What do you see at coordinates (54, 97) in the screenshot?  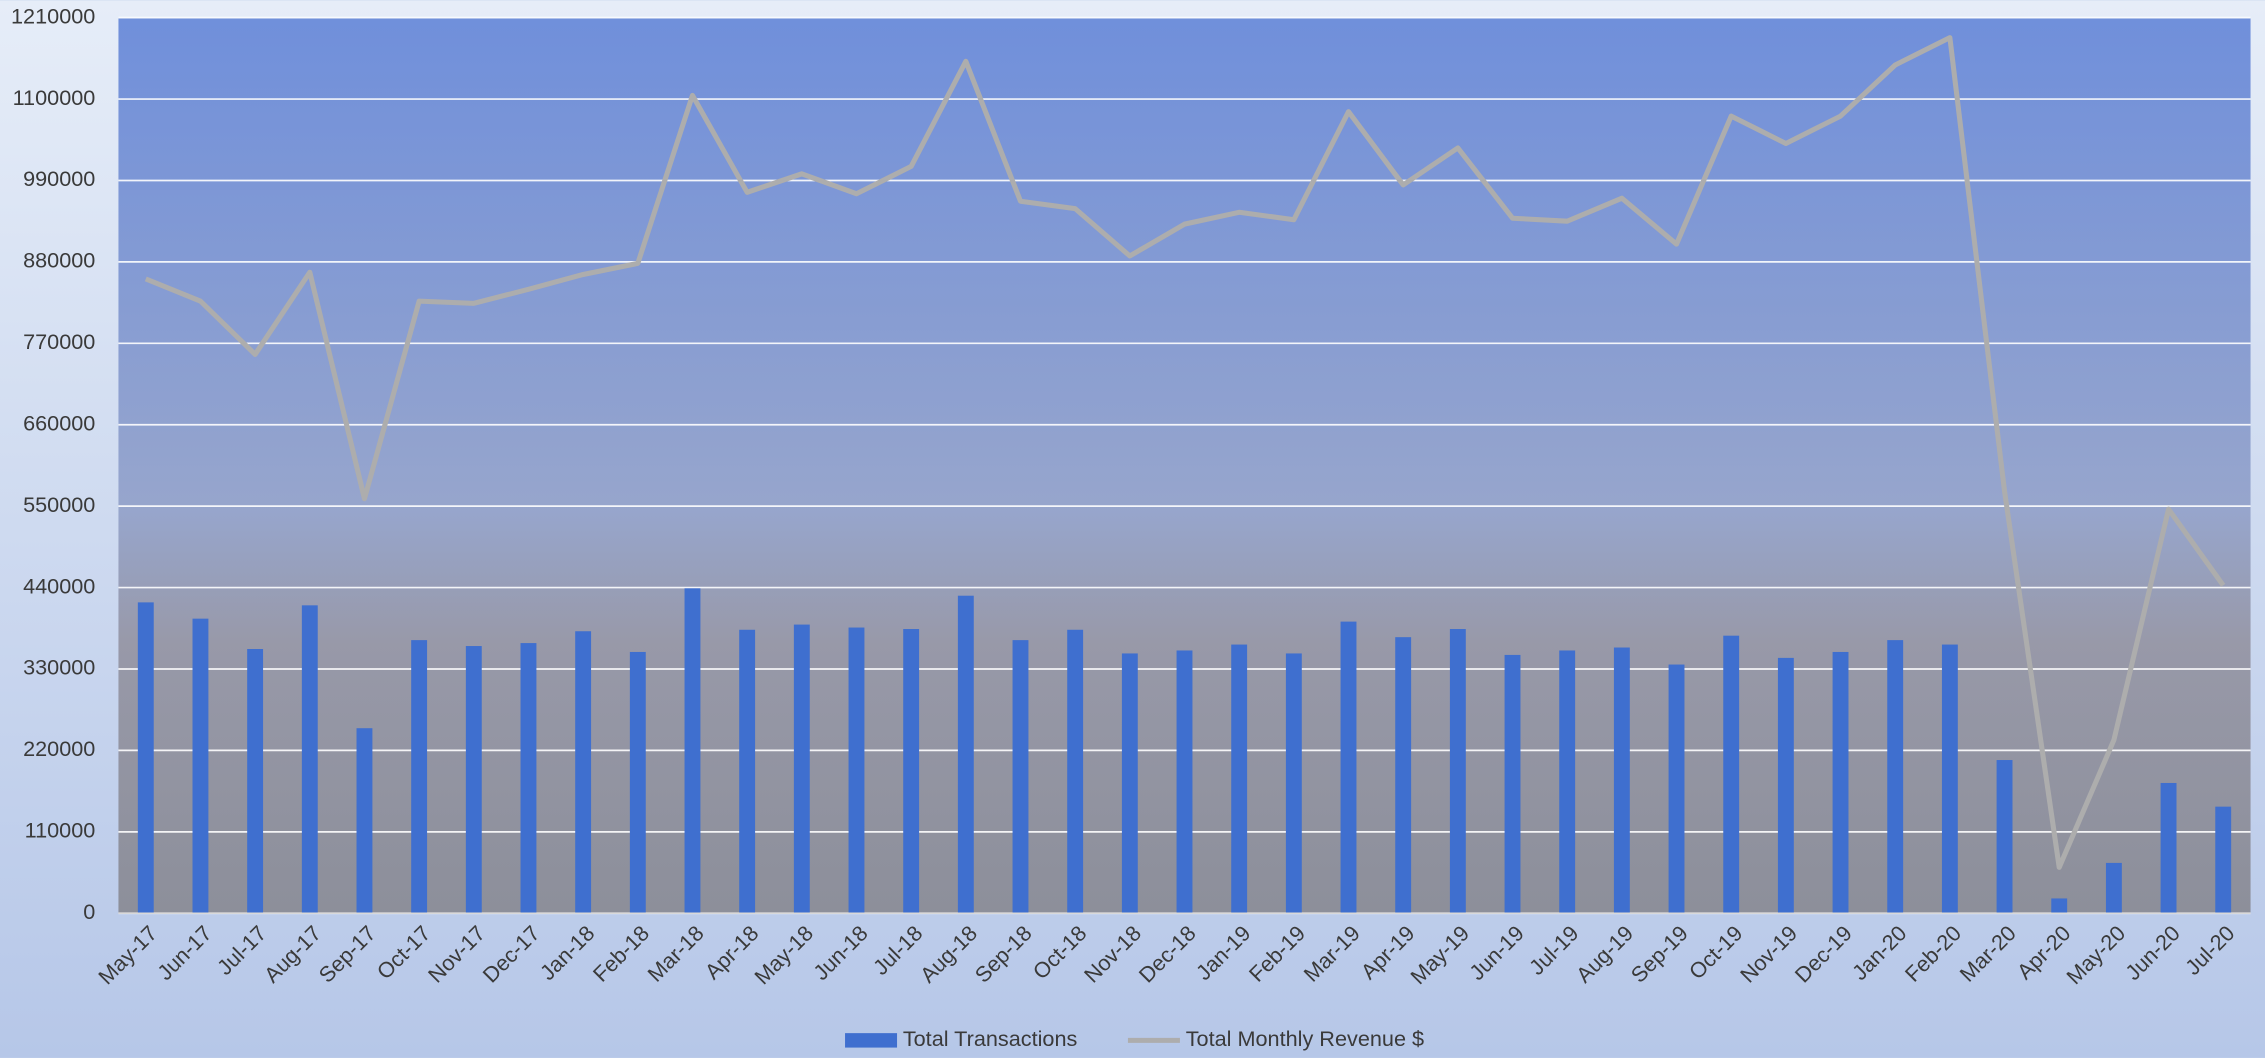 I see `y-tick-label: 1100000` at bounding box center [54, 97].